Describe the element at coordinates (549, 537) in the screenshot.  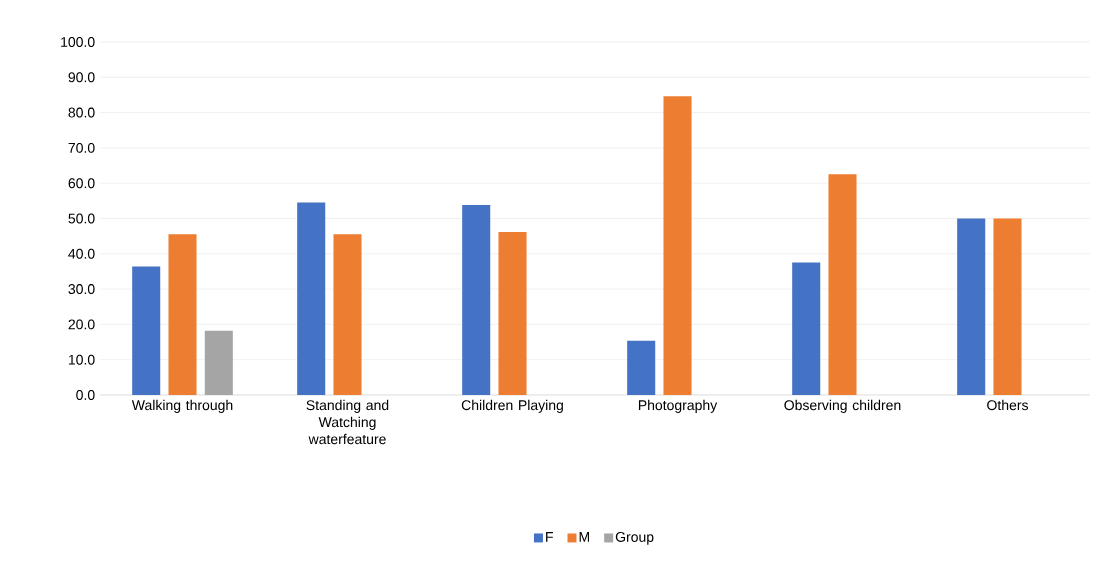
I see `legend-label: F` at that location.